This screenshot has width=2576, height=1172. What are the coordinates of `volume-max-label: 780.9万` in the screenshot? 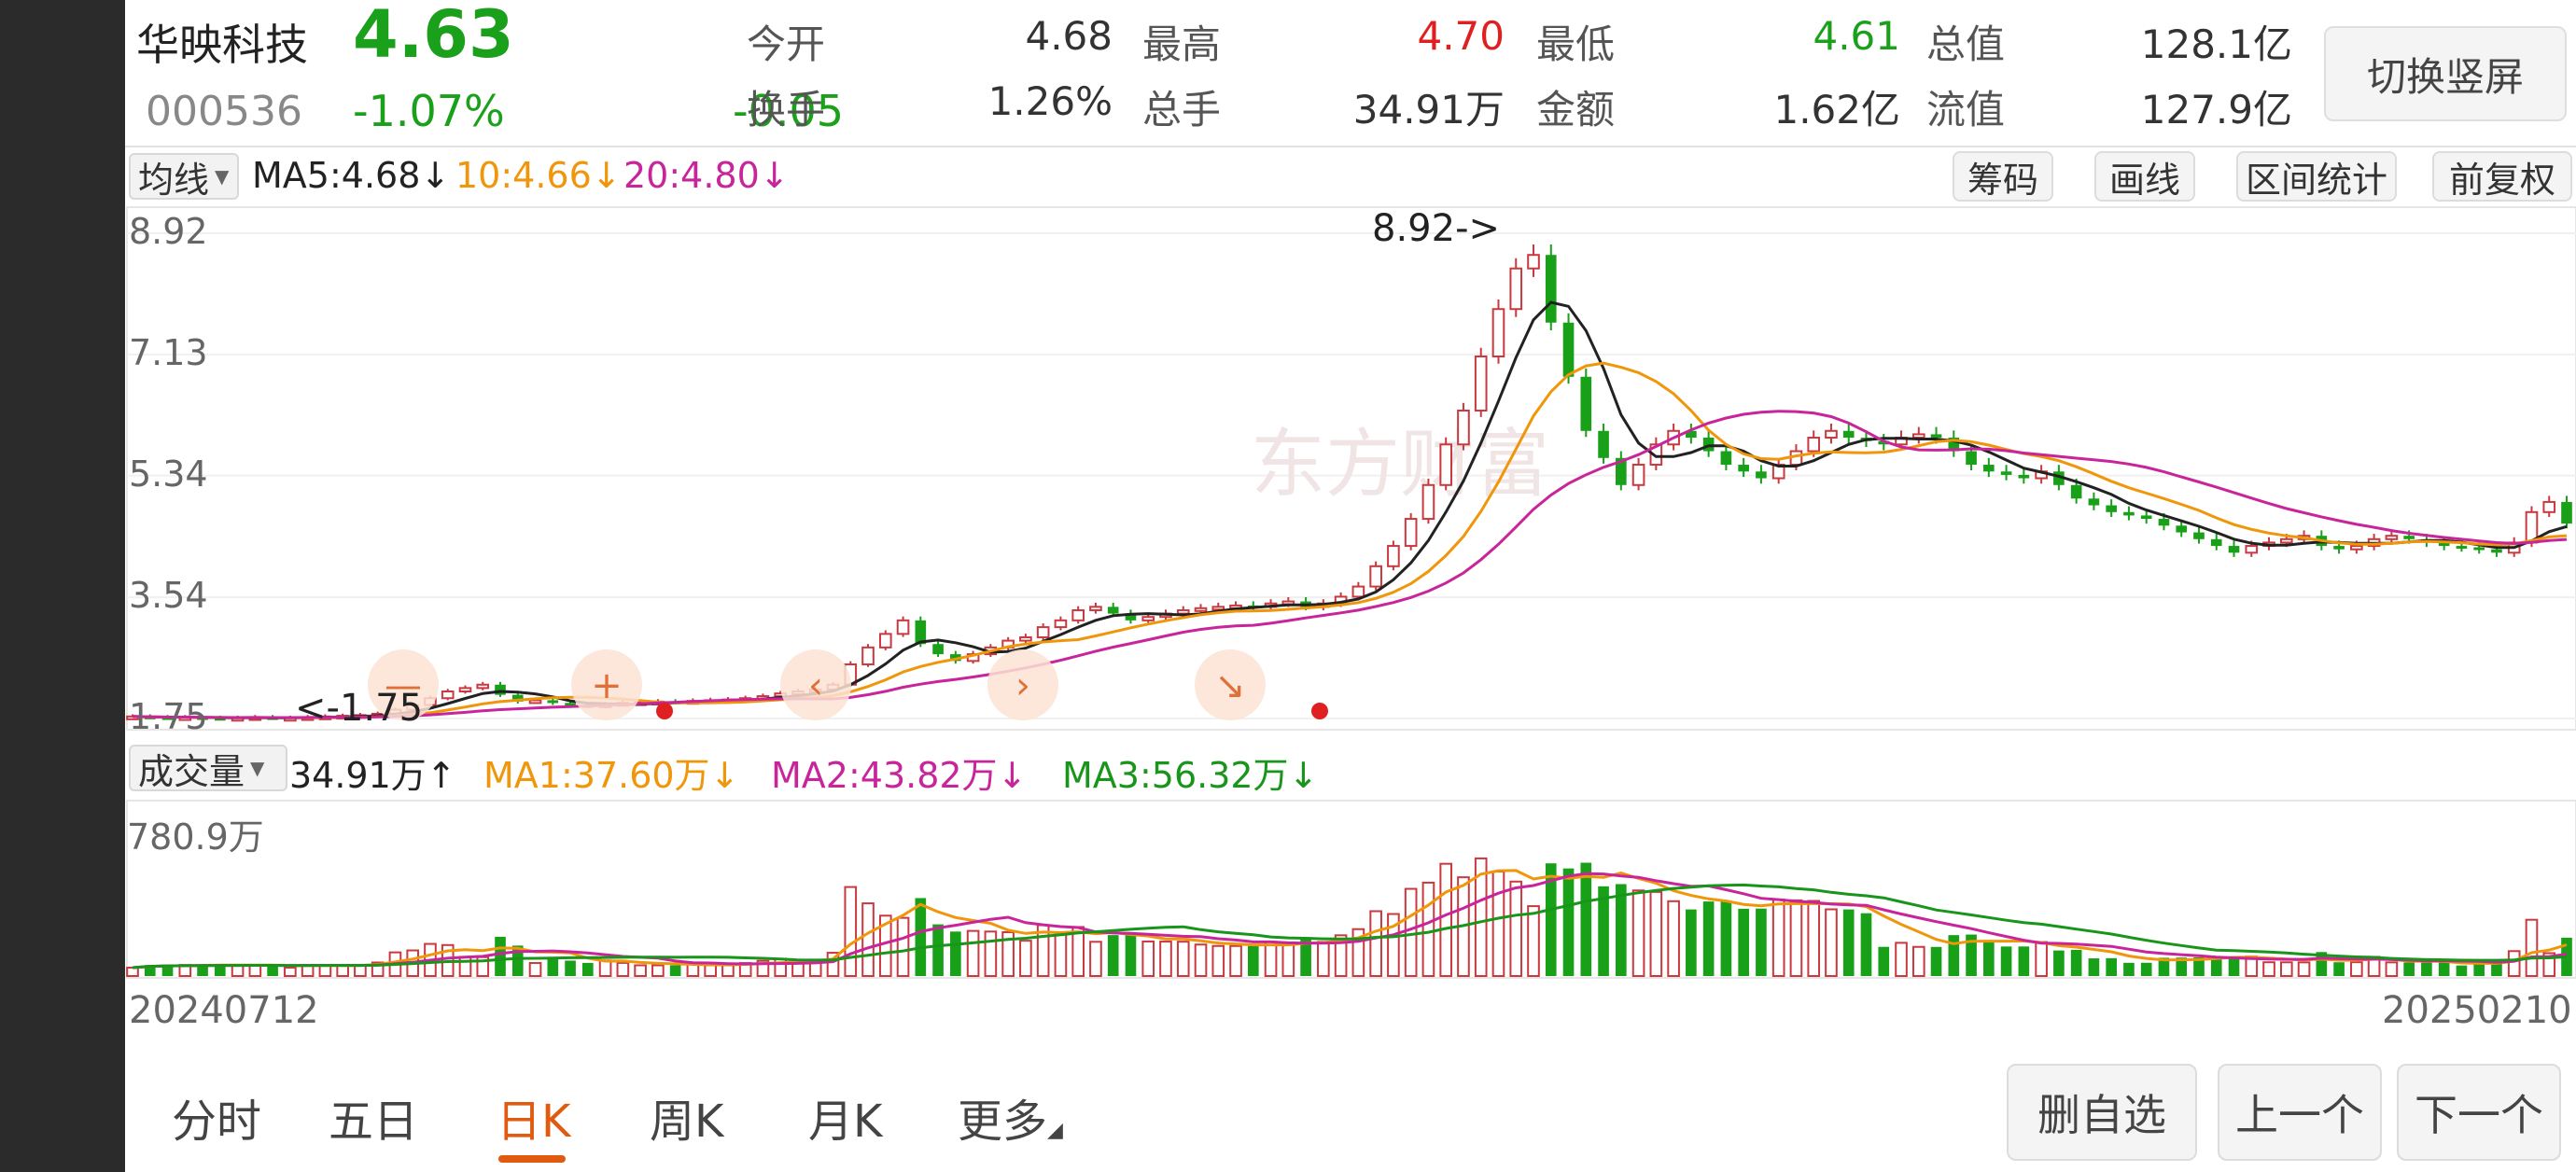 It's located at (195, 837).